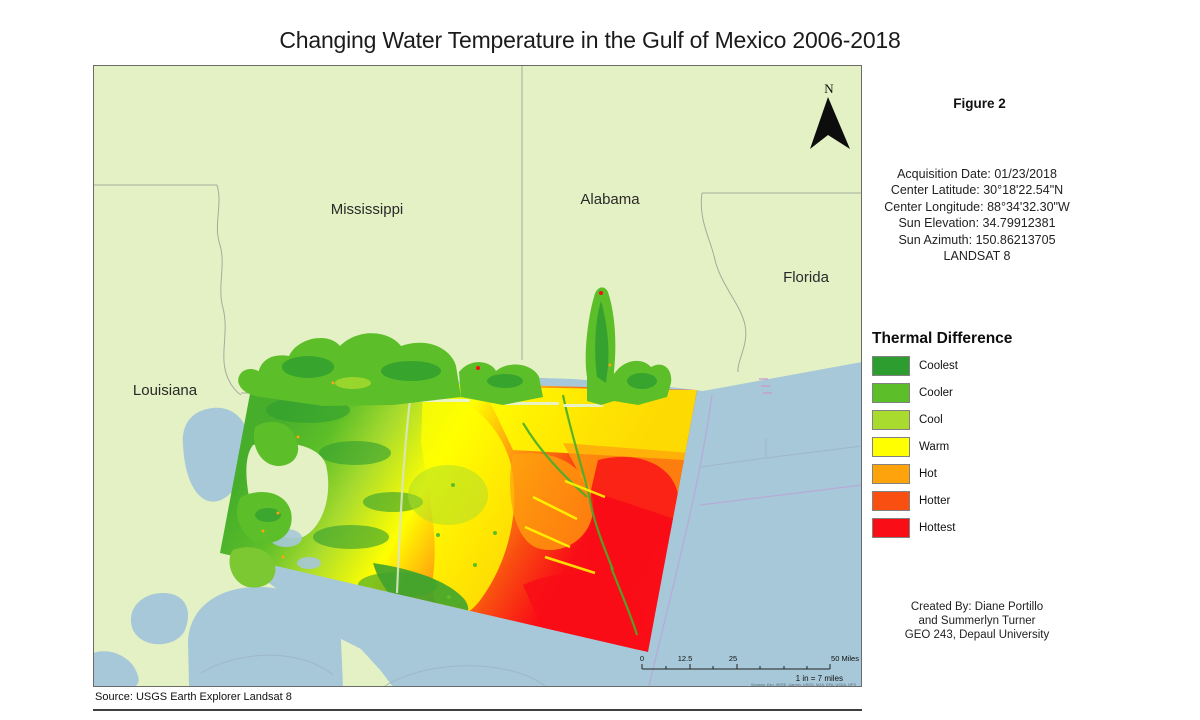 The image size is (1200, 720). I want to click on scale-tick-label: 12.5, so click(685, 658).